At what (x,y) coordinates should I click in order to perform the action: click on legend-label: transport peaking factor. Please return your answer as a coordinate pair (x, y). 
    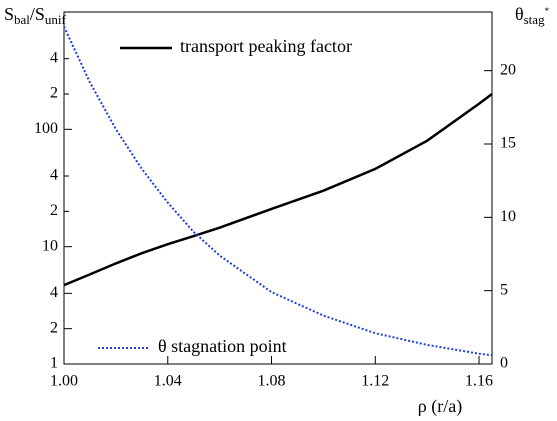
    Looking at the image, I should click on (266, 46).